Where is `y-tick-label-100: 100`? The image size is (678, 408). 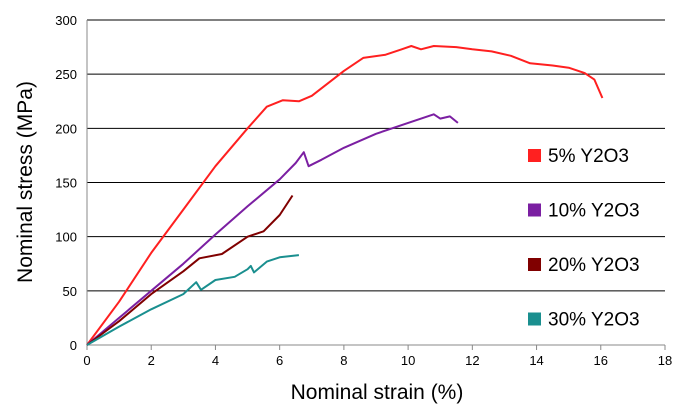 y-tick-label-100: 100 is located at coordinates (66, 237).